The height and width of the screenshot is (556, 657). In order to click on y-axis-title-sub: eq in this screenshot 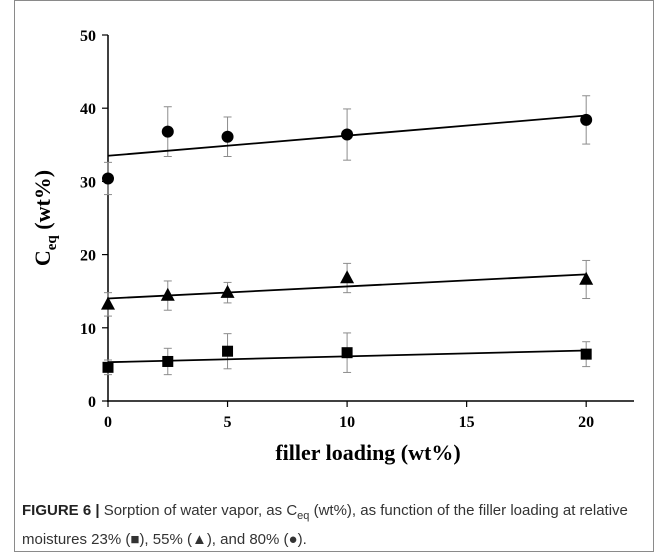, I will do `click(52, 243)`.